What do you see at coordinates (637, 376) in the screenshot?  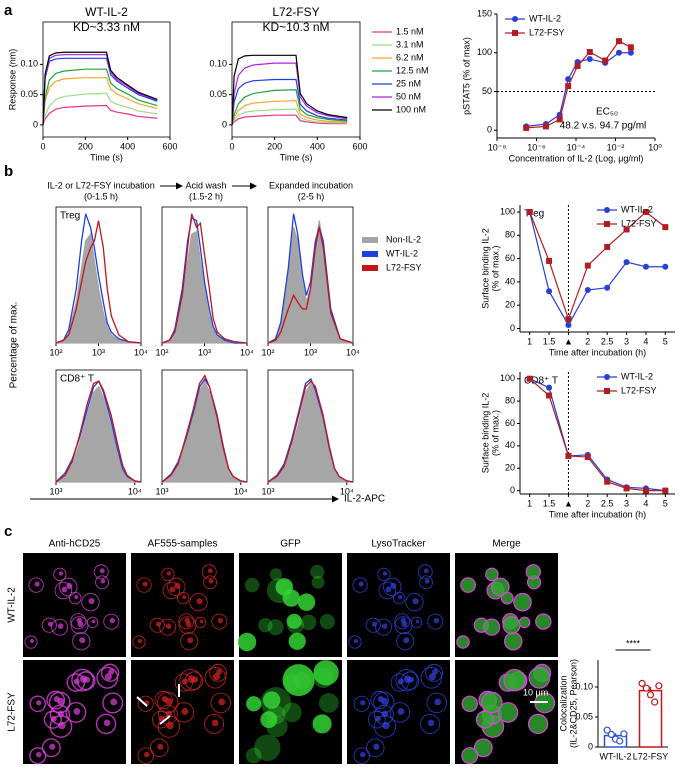 I see `legend-label: WT-IL-2` at bounding box center [637, 376].